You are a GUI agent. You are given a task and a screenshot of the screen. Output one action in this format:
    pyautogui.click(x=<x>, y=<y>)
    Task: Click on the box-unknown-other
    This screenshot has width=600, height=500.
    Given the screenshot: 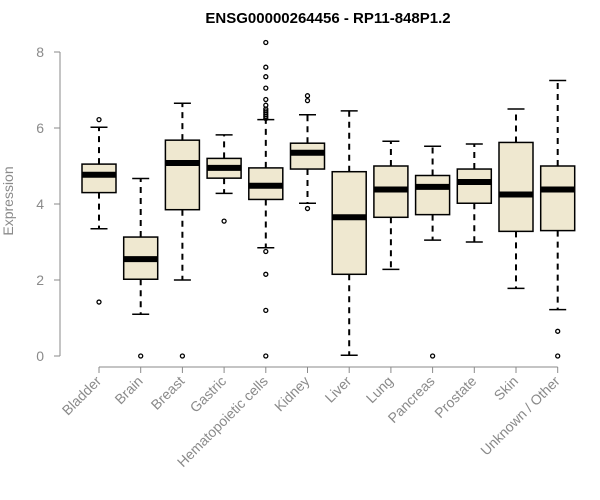 What is the action you would take?
    pyautogui.click(x=557, y=219)
    